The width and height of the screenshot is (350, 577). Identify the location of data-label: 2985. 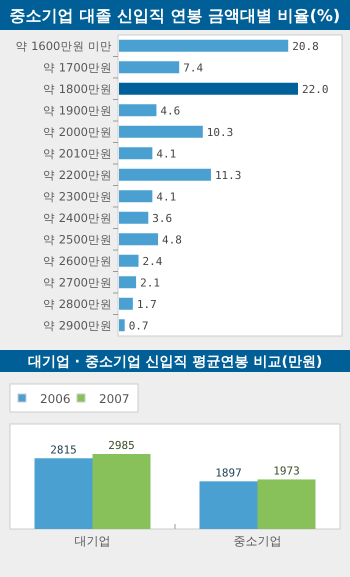
(121, 445).